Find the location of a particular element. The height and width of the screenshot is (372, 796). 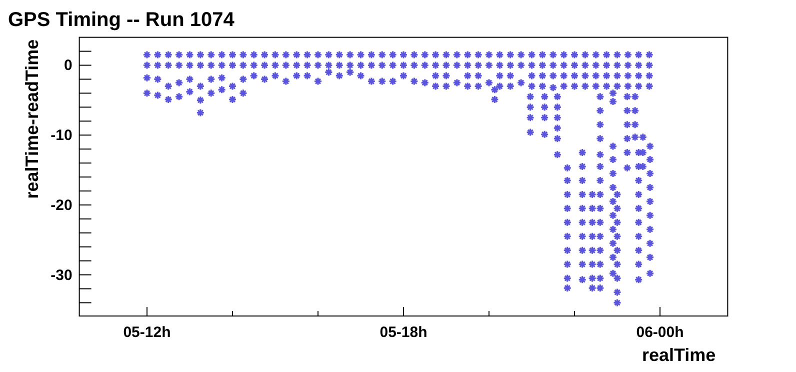

y-tick-label: -20 is located at coordinates (61, 205).